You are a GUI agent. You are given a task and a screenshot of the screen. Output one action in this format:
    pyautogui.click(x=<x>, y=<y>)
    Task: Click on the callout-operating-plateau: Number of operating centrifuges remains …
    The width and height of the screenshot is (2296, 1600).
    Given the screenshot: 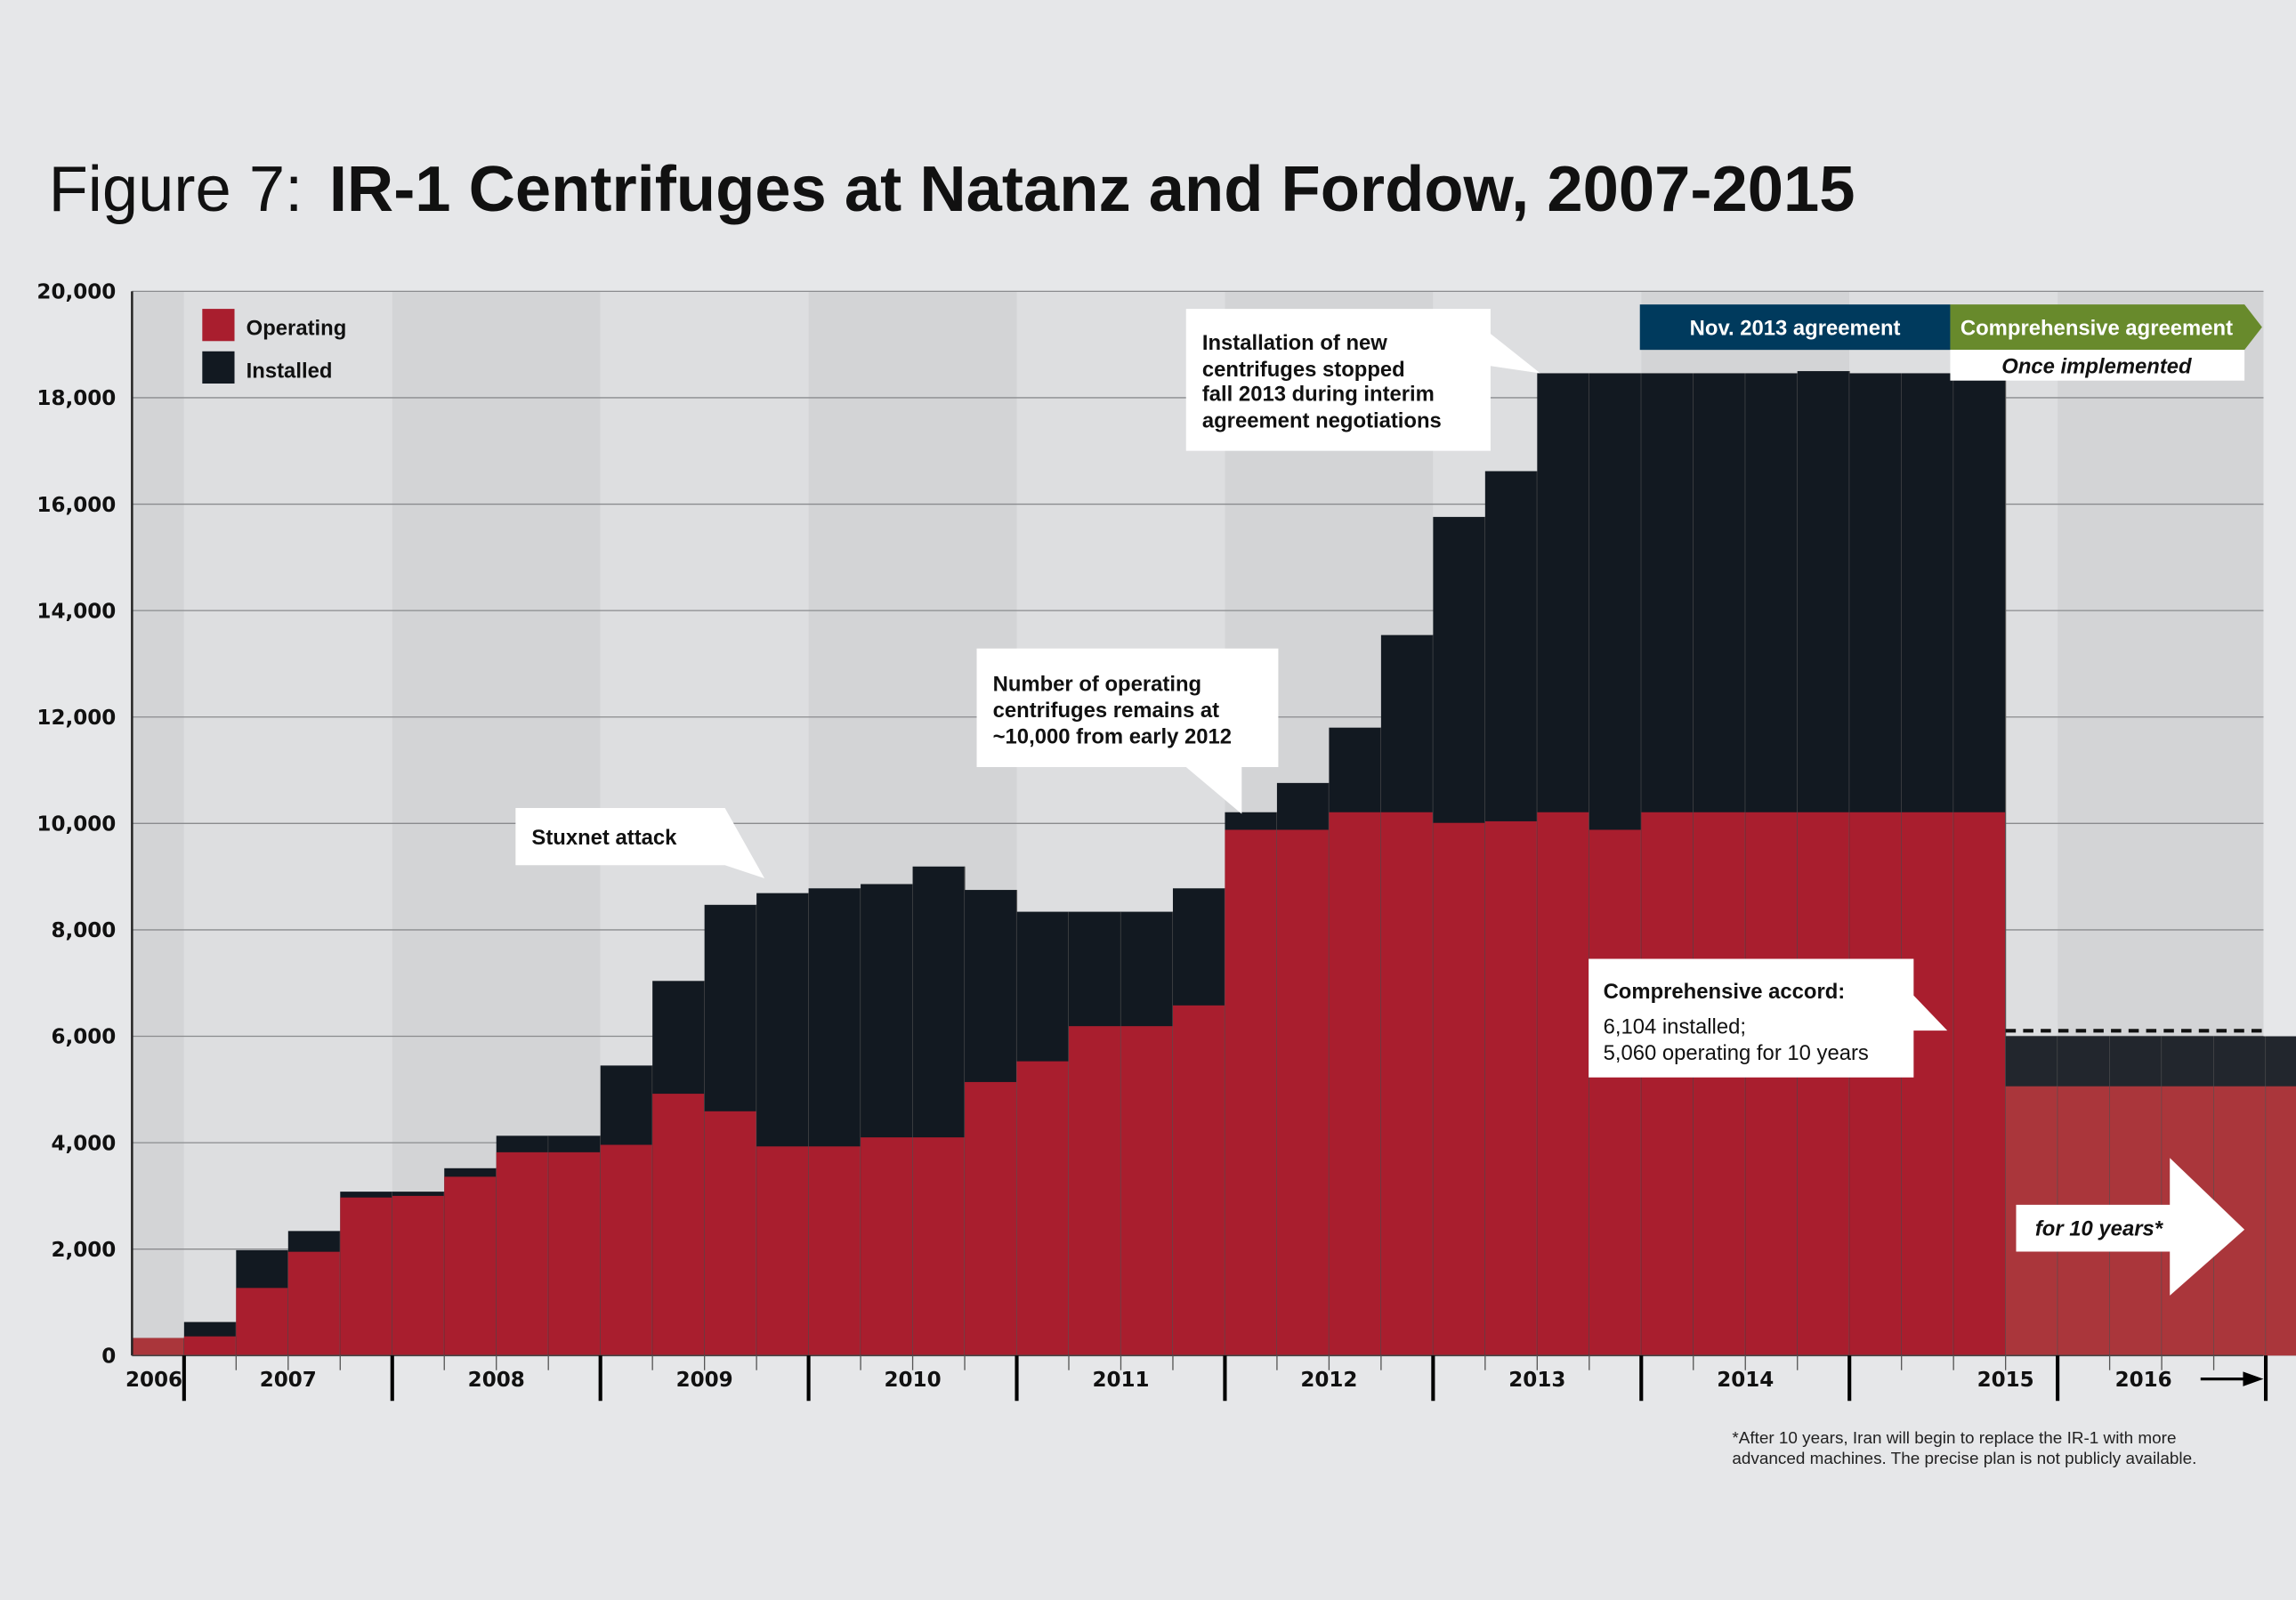 What is the action you would take?
    pyautogui.click(x=1127, y=731)
    